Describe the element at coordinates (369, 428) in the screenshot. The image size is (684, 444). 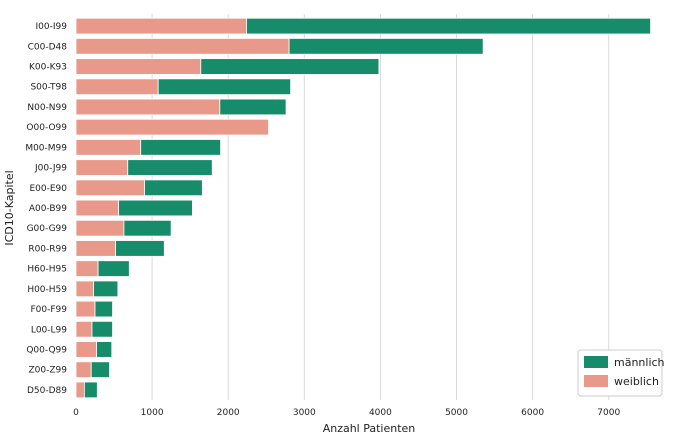
I see `x-axis-title: Anzahl Patienten` at that location.